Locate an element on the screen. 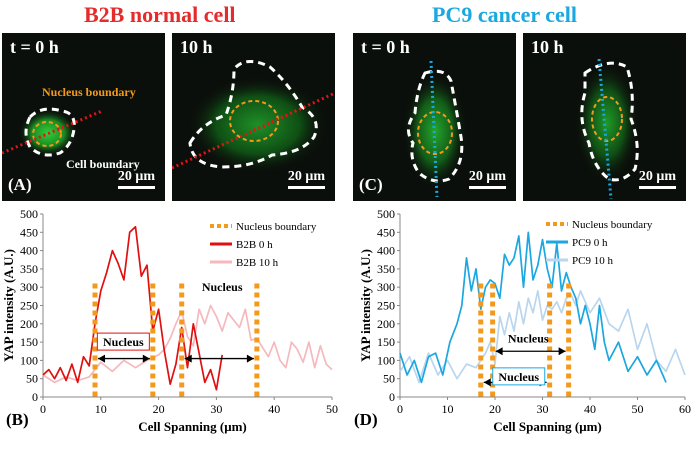 This screenshot has height=460, width=695. chart-d-panel-label: (D) is located at coordinates (366, 419).